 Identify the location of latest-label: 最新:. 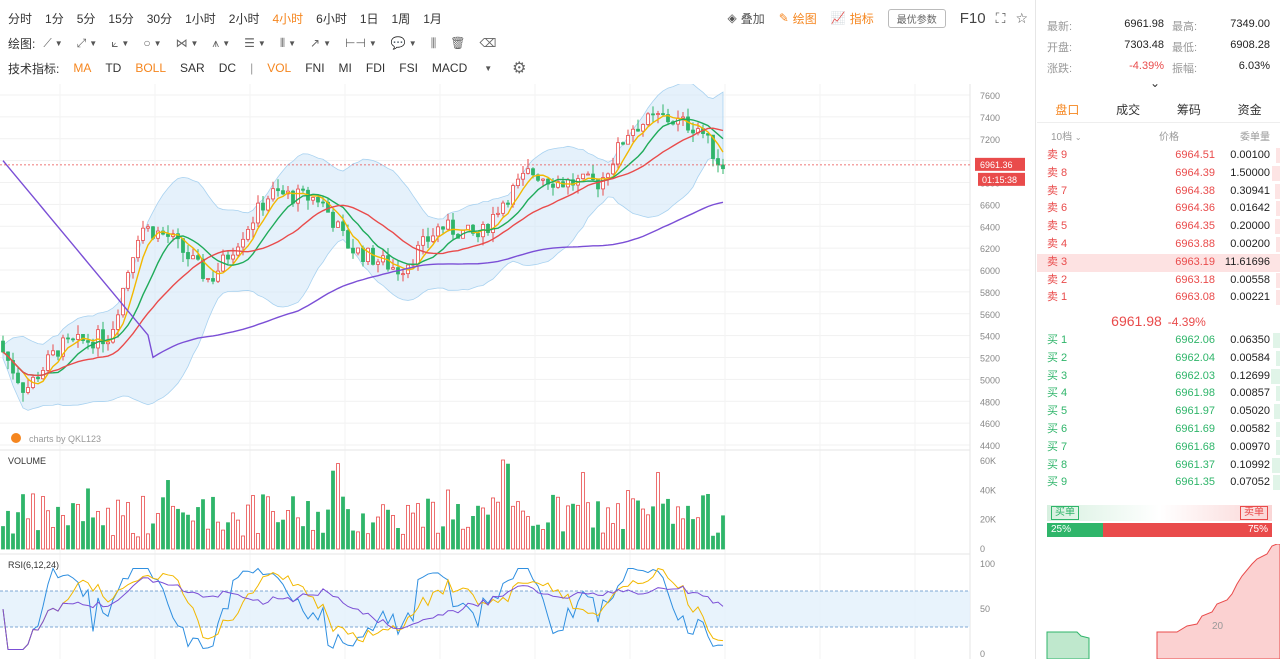
(1060, 27).